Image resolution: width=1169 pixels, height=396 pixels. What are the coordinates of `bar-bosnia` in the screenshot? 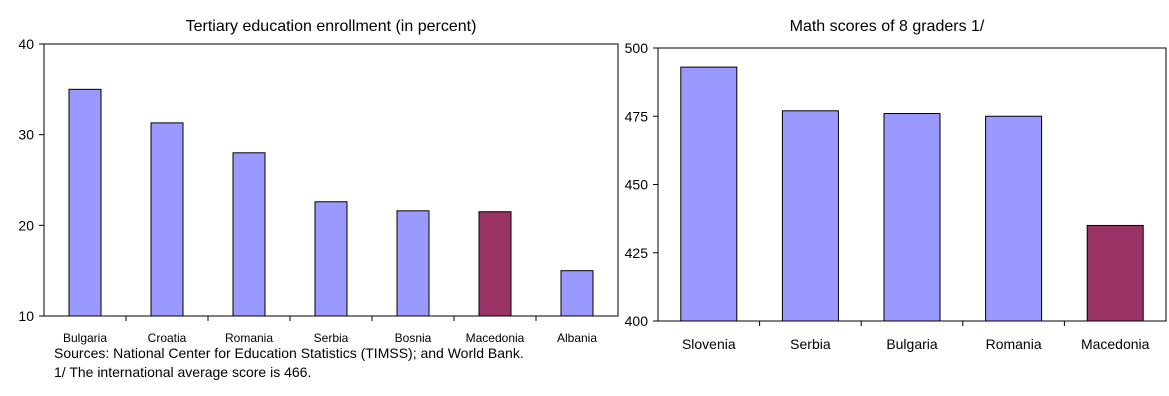 It's located at (413, 263).